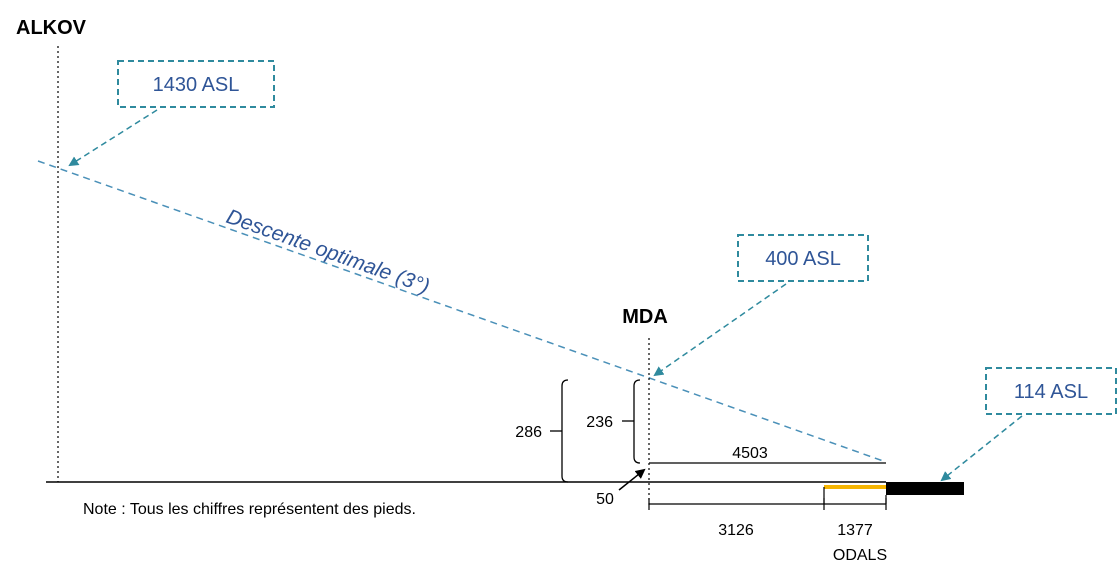 Image resolution: width=1119 pixels, height=580 pixels. I want to click on mda-label: MDA, so click(645, 317).